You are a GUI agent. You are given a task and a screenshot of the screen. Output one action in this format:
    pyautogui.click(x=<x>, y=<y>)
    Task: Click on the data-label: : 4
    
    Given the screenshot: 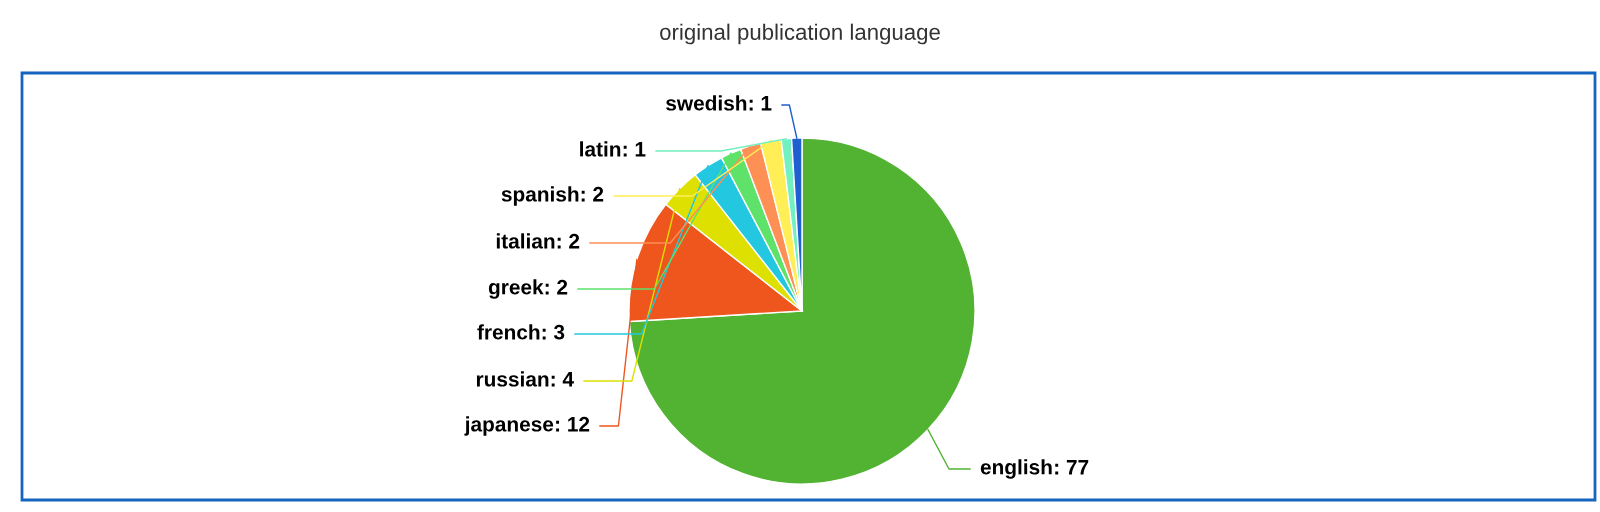 What is the action you would take?
    pyautogui.click(x=562, y=379)
    